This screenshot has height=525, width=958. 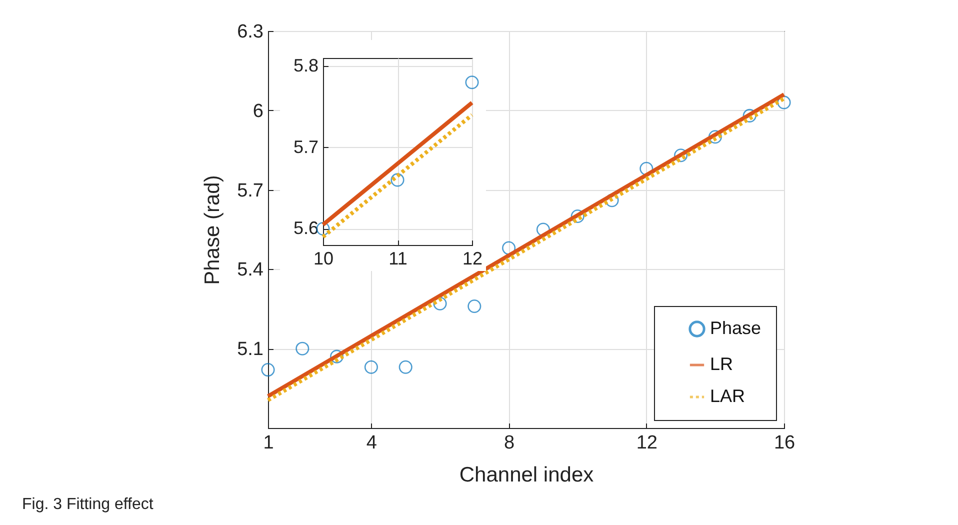 What do you see at coordinates (736, 328) in the screenshot?
I see `legend-label: Phase` at bounding box center [736, 328].